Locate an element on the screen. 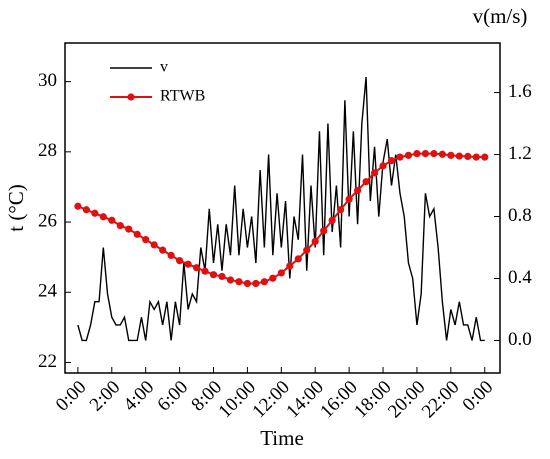 The image size is (550, 459). x-tick-label: 18:00 is located at coordinates (372, 399).